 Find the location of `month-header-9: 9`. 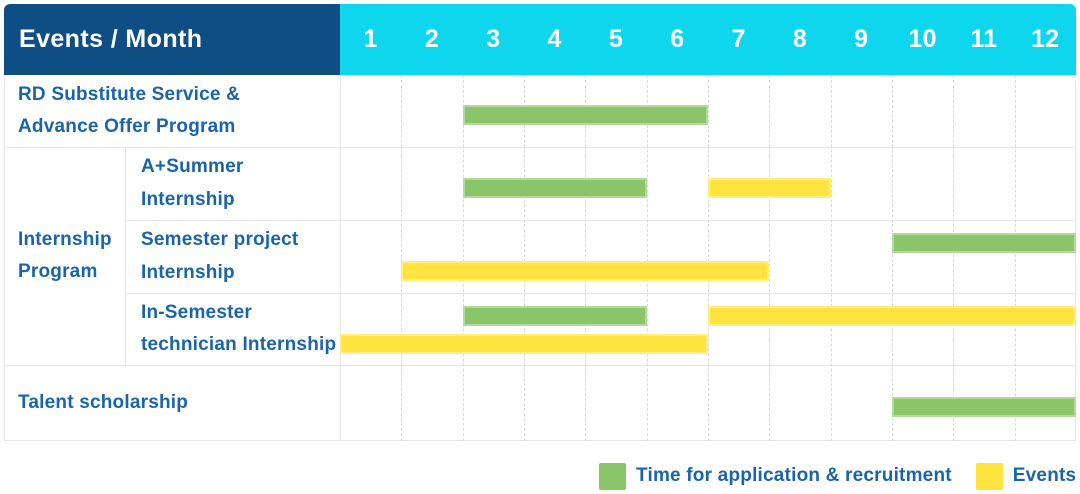

month-header-9: 9 is located at coordinates (861, 39).